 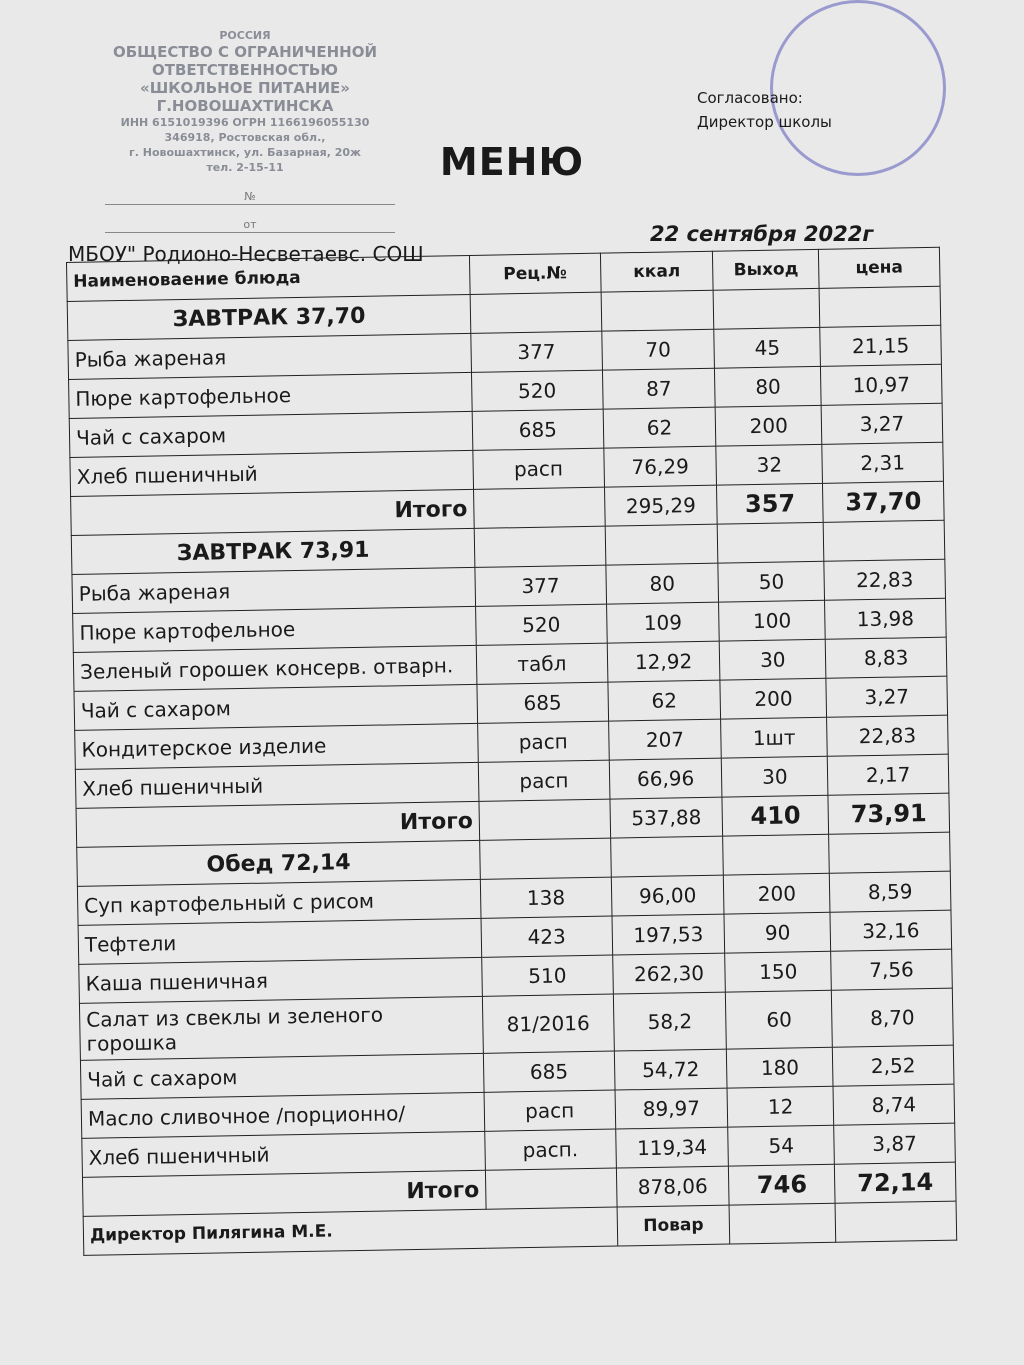 What do you see at coordinates (665, 779) in the screenshot?
I see `dish-cell: 66,96` at bounding box center [665, 779].